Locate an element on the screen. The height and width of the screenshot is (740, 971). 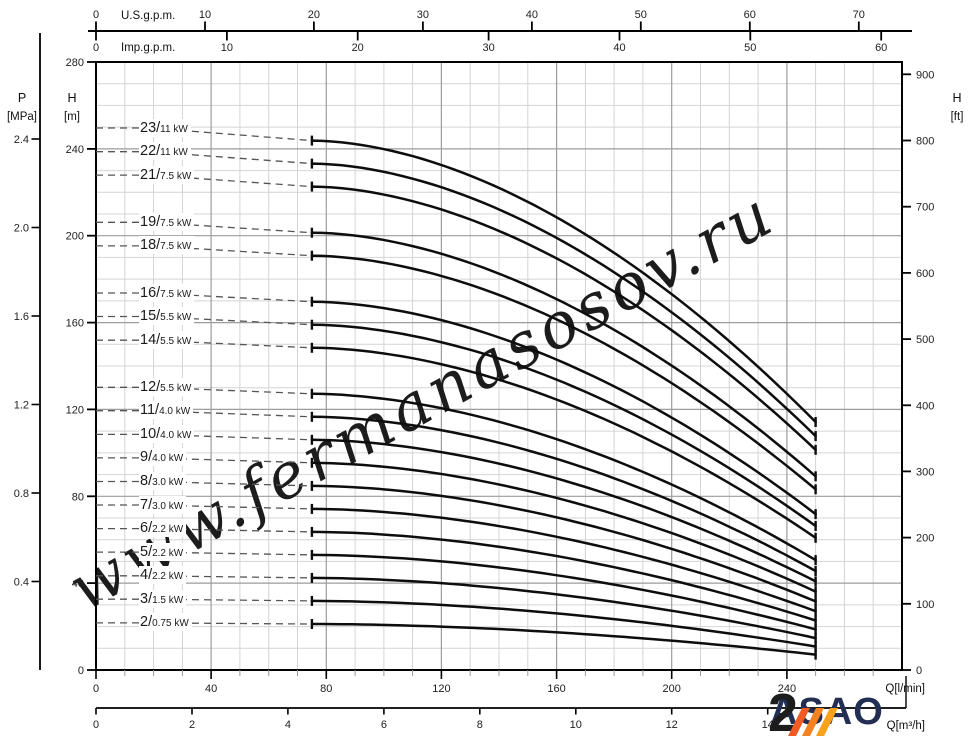
imp-gpm-tick-label: 50 is located at coordinates (750, 48).